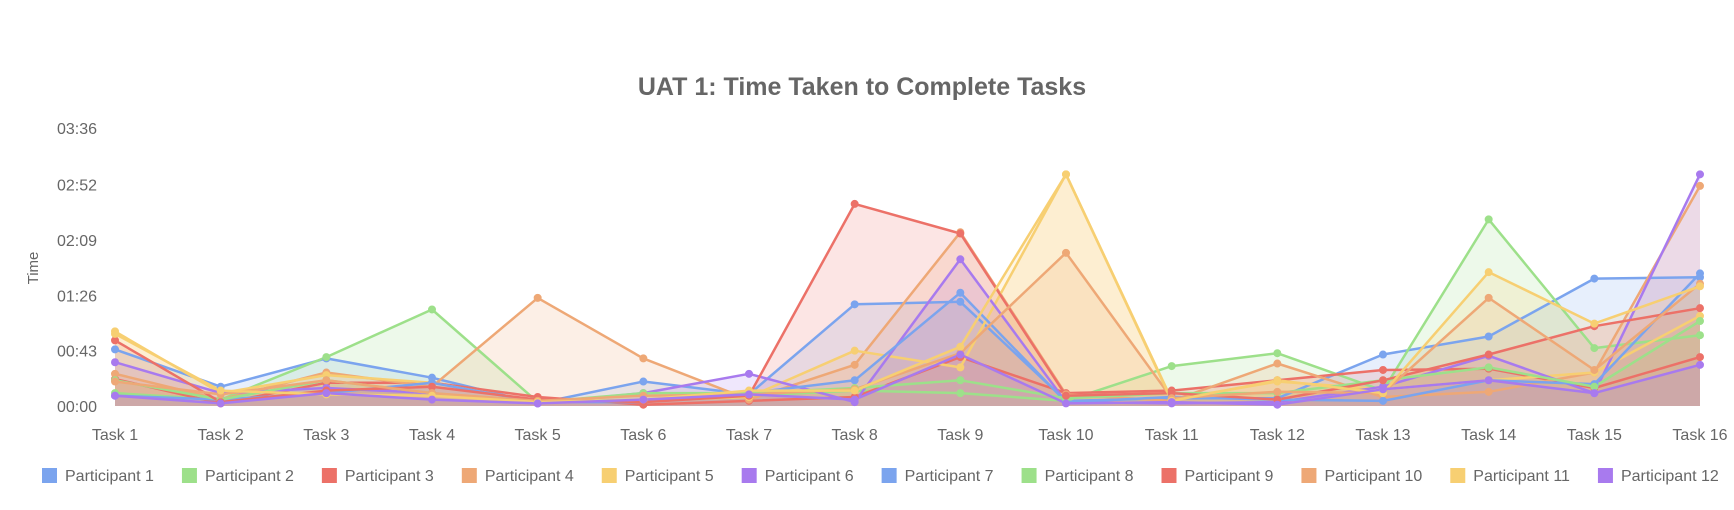 The width and height of the screenshot is (1734, 510). Describe the element at coordinates (937, 476) in the screenshot. I see `legend-item-participant-7: Participant 7` at that location.